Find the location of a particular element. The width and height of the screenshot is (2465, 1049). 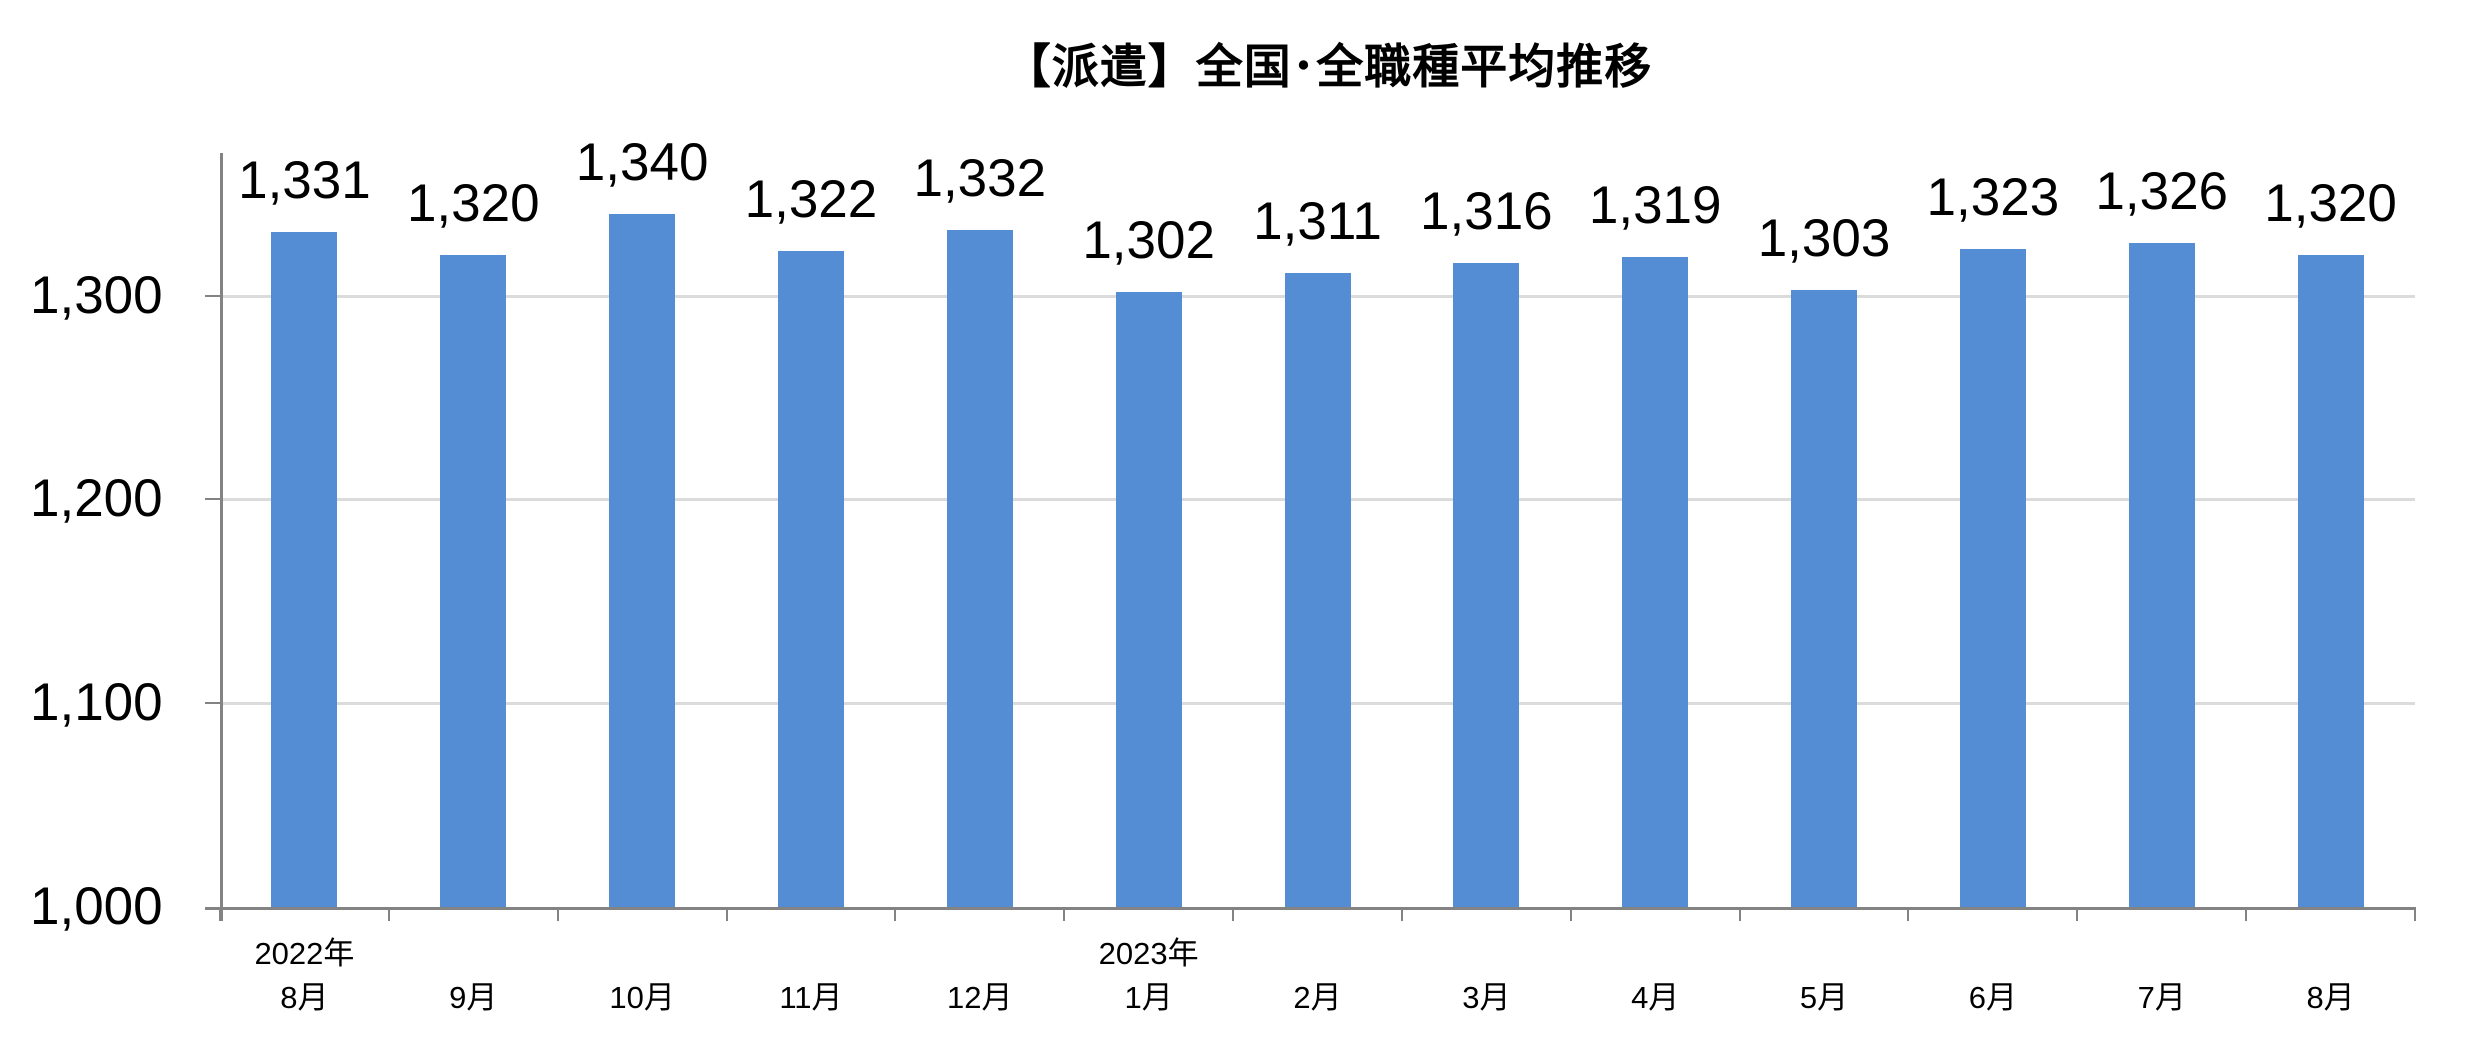

x-axis-month-label: 6月 is located at coordinates (1992, 997).